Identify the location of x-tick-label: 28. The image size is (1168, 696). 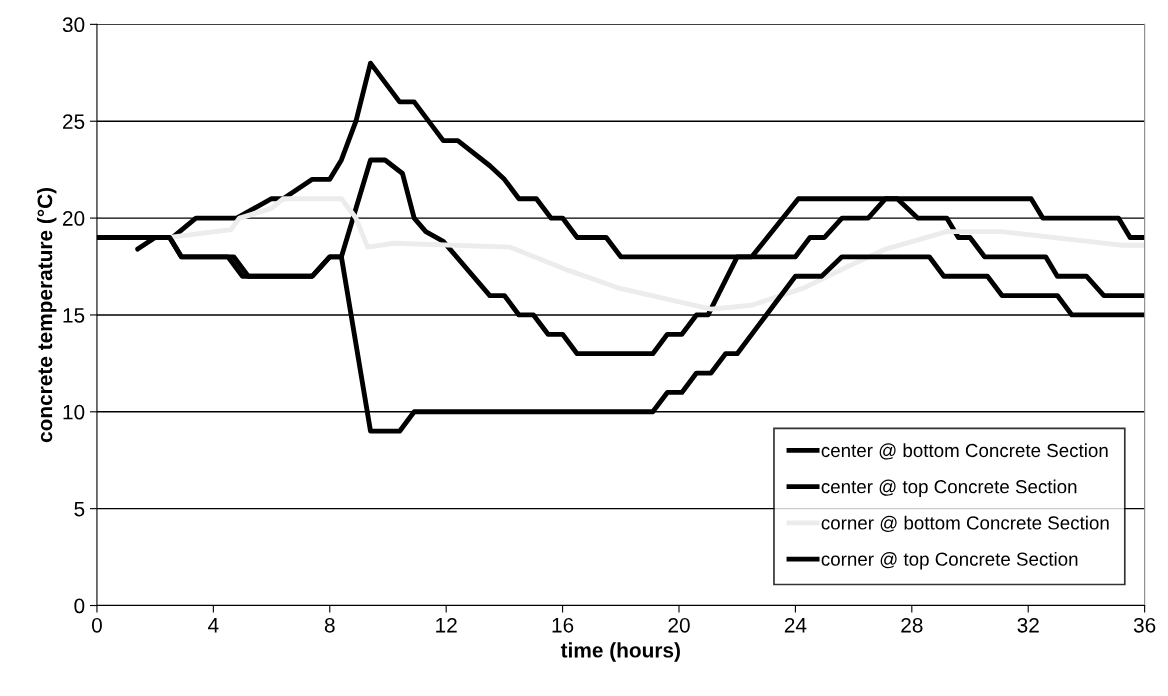
(912, 625).